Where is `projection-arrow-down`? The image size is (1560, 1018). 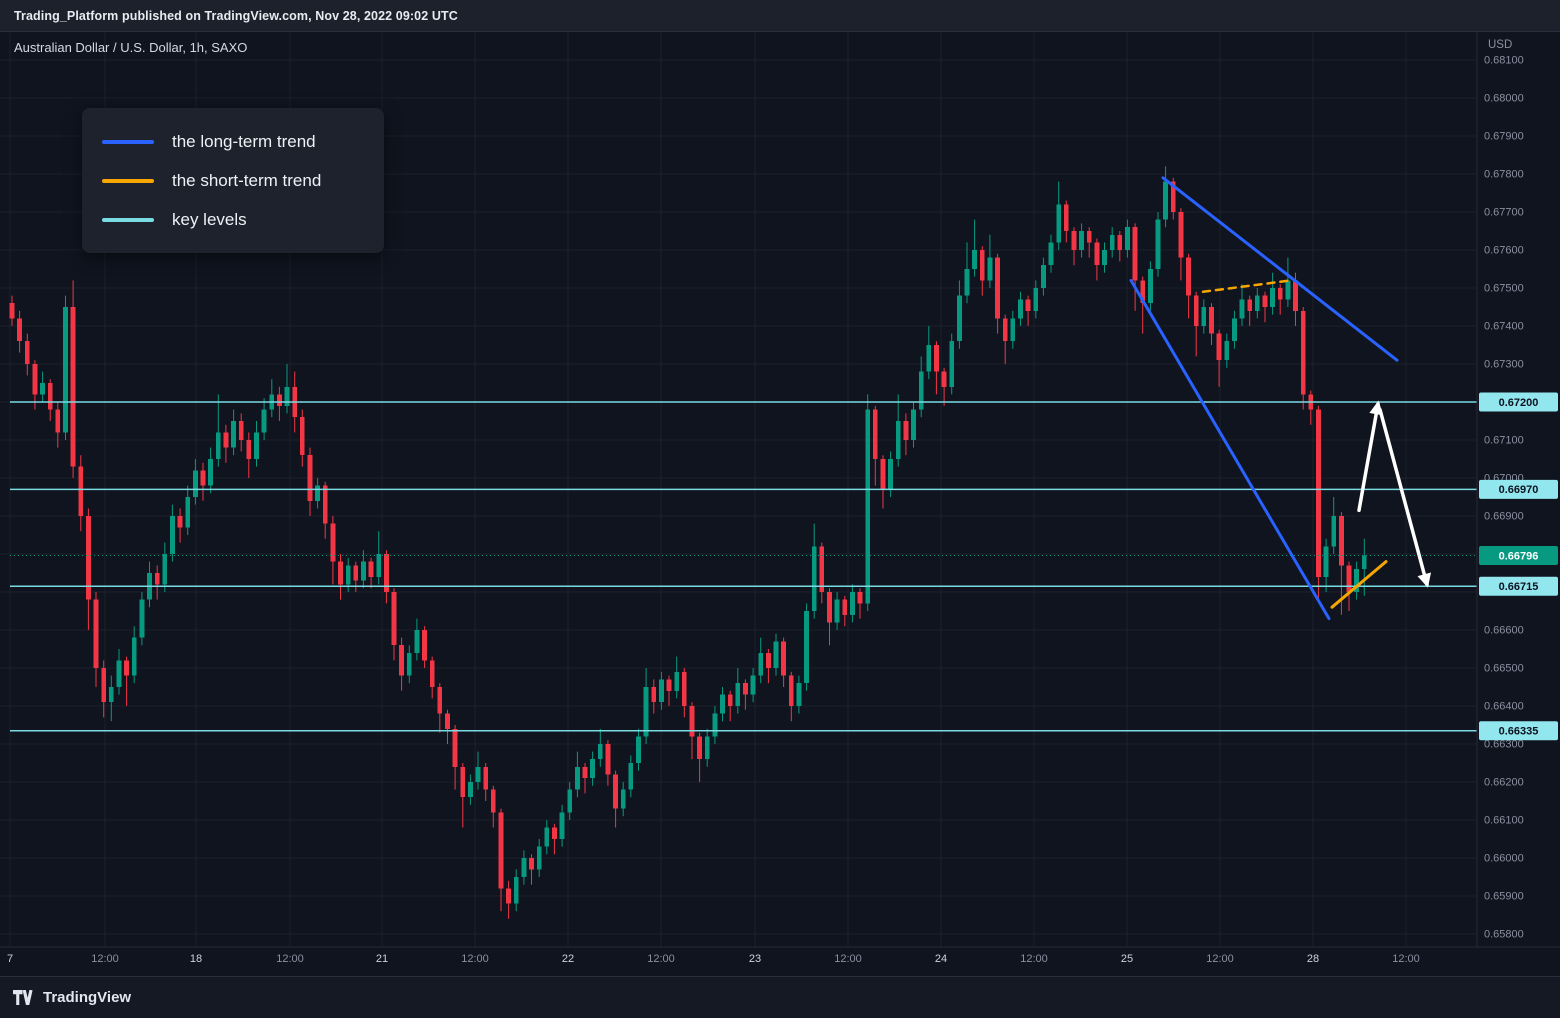 projection-arrow-down is located at coordinates (1405, 497).